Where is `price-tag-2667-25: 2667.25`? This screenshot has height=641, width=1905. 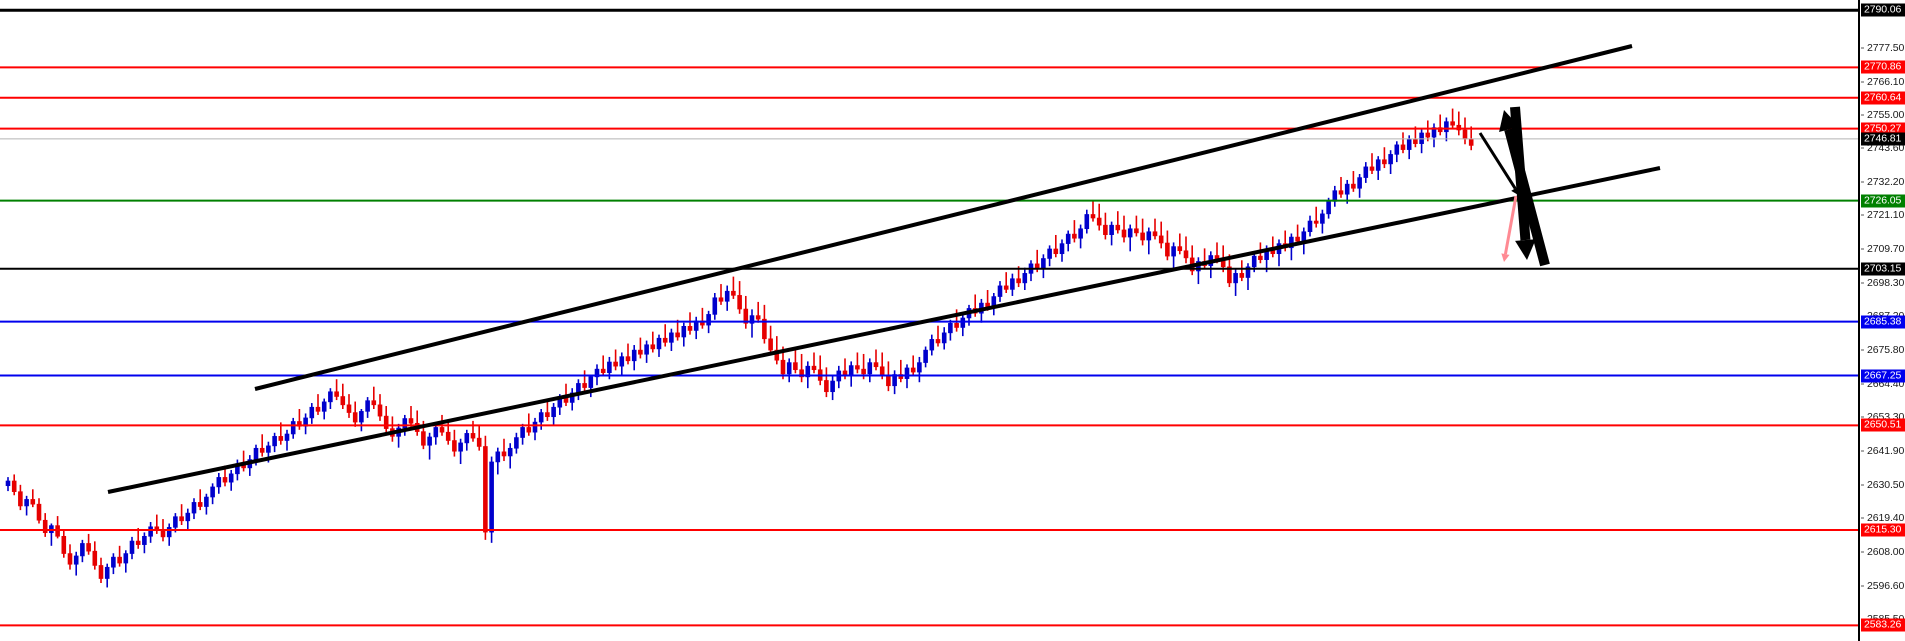
price-tag-2667-25: 2667.25 is located at coordinates (1883, 376).